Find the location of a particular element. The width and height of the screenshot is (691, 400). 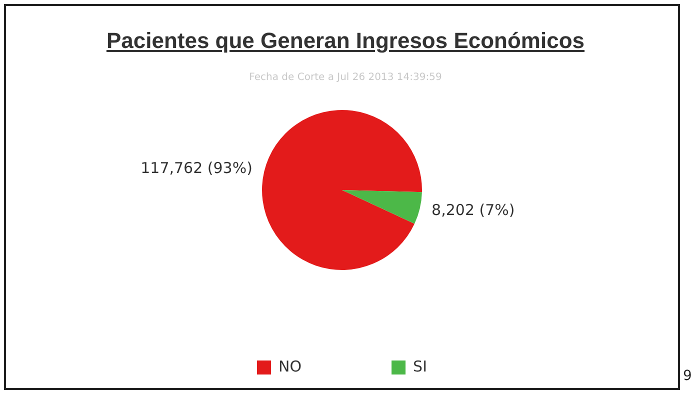

text: 9 is located at coordinates (687, 376).